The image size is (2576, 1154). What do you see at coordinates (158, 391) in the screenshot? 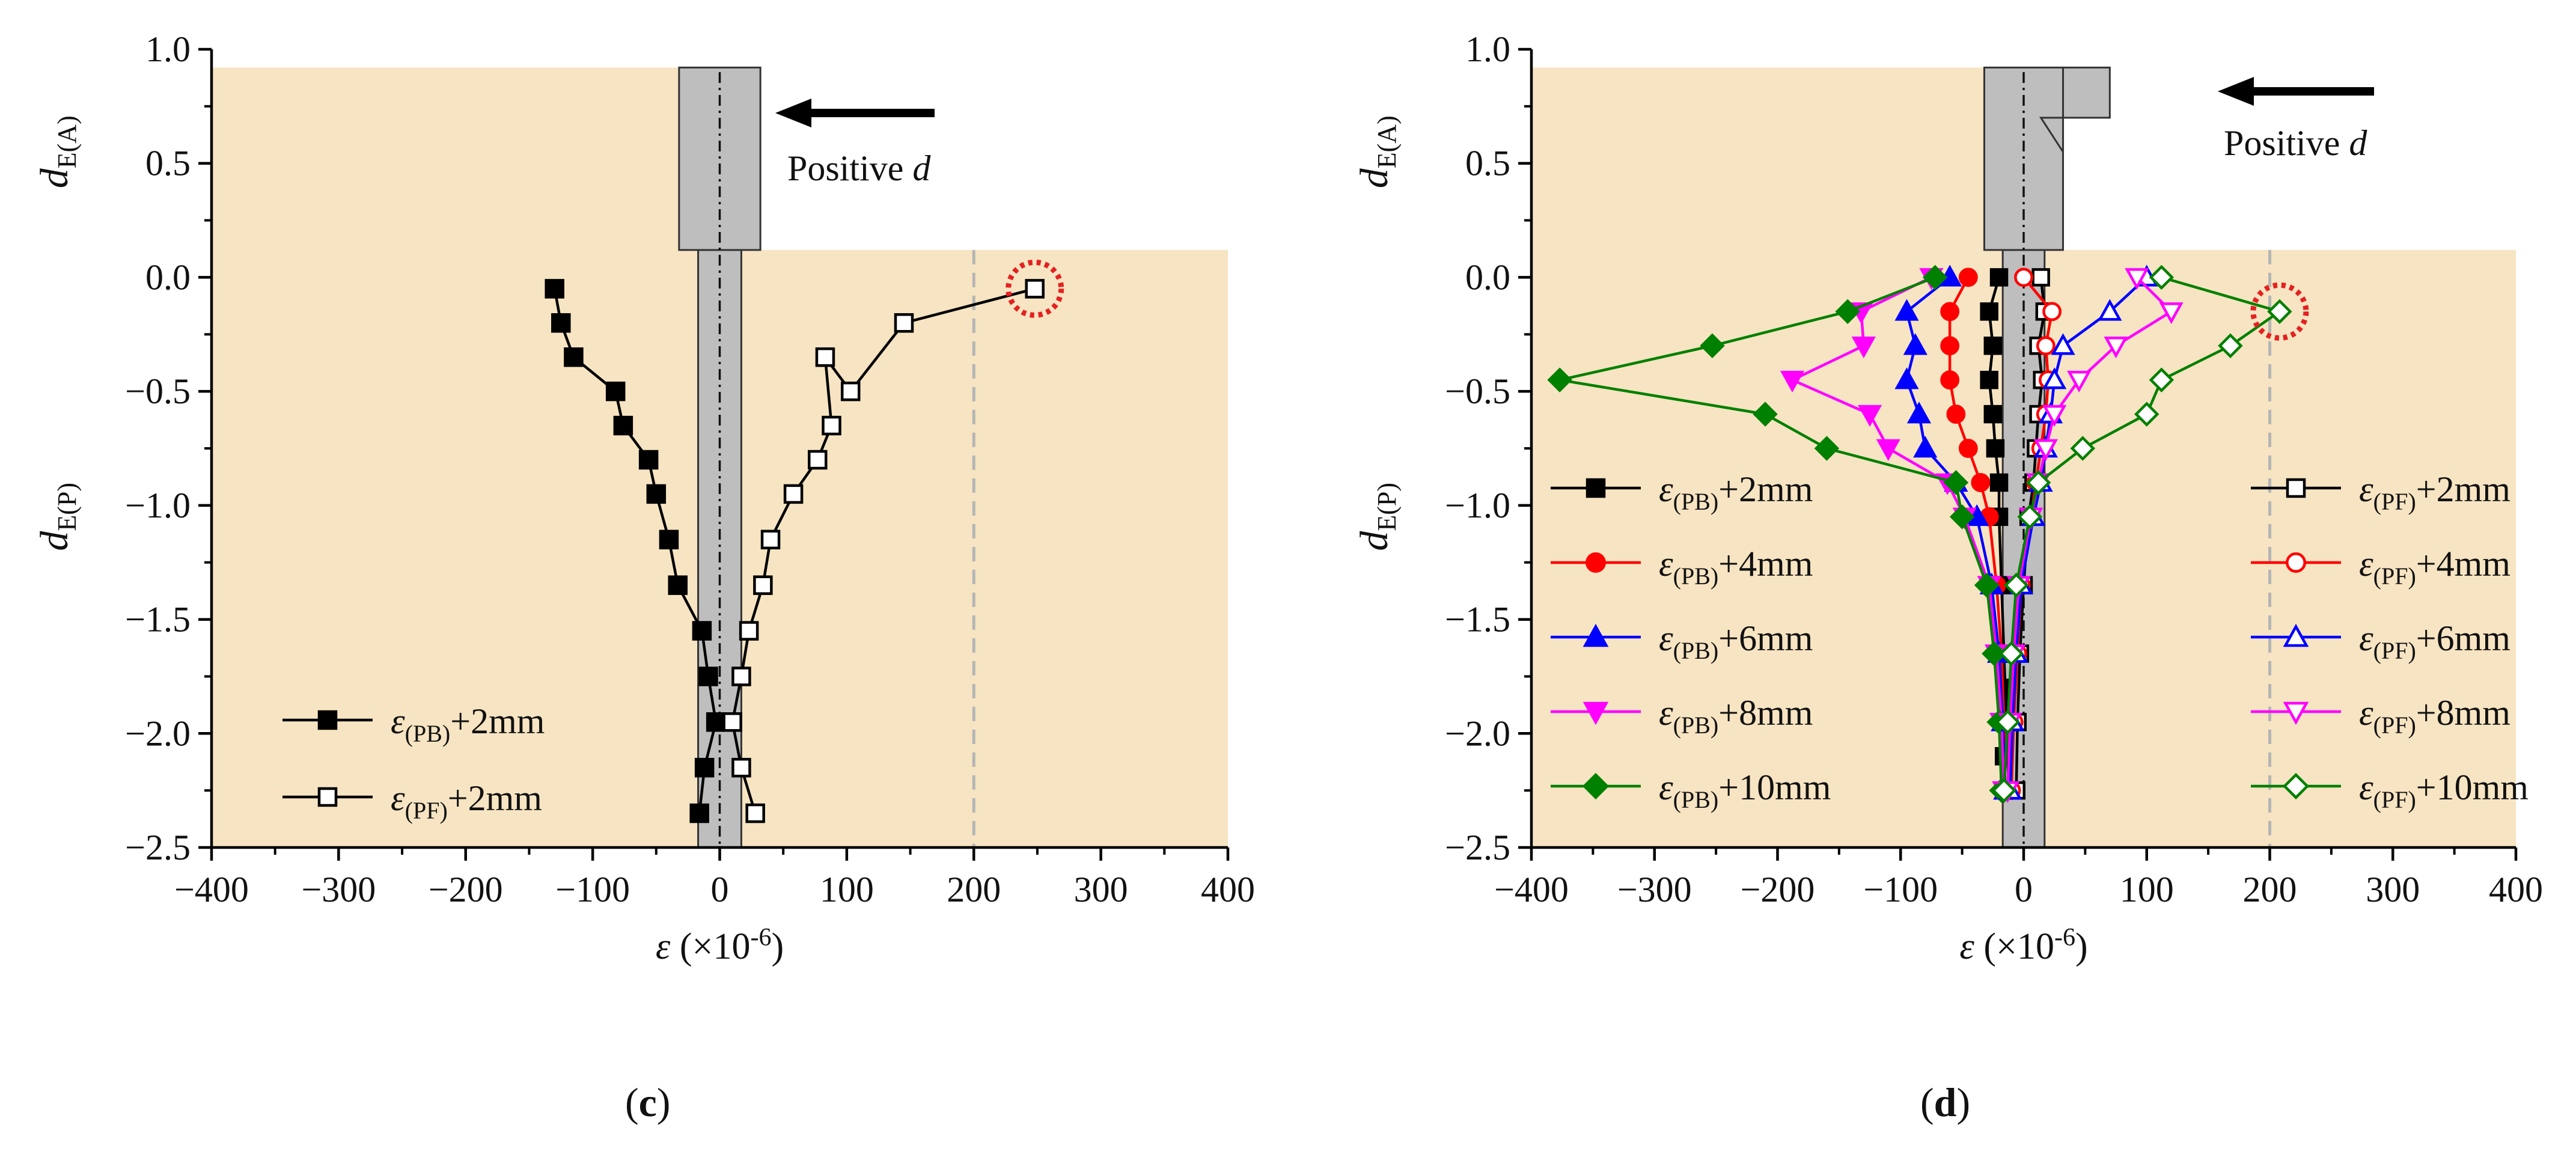
I see `y-tick-label: −0.5` at bounding box center [158, 391].